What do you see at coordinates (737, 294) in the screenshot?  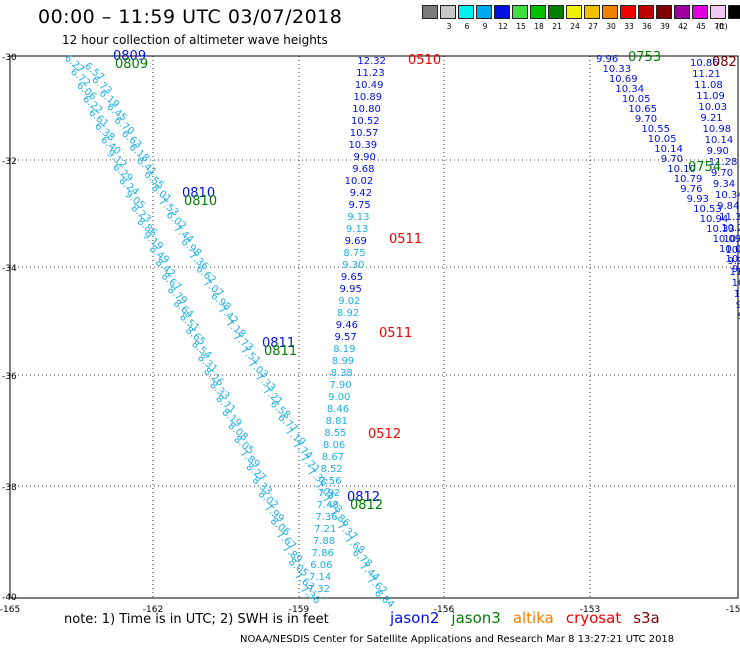 I see `wave-height-value: 10.4` at bounding box center [737, 294].